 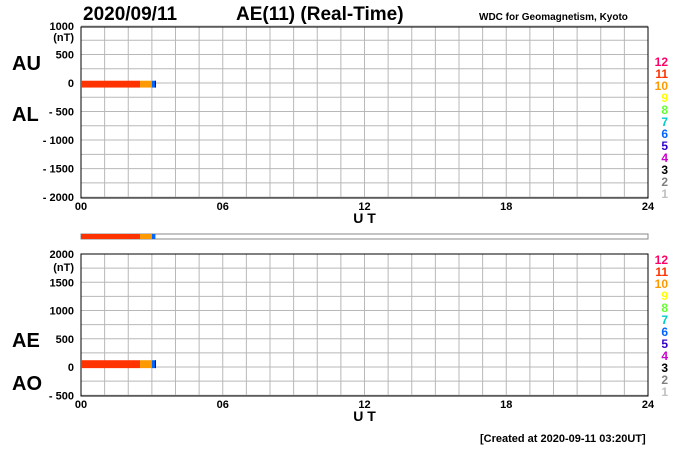 I want to click on panel-label-lower: AO, so click(x=27, y=384).